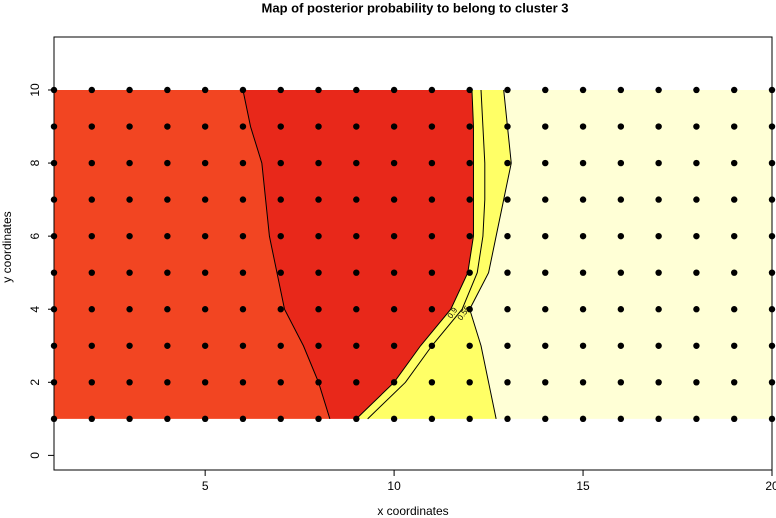 This screenshot has height=518, width=776. What do you see at coordinates (35, 90) in the screenshot?
I see `y-tick-label: 10` at bounding box center [35, 90].